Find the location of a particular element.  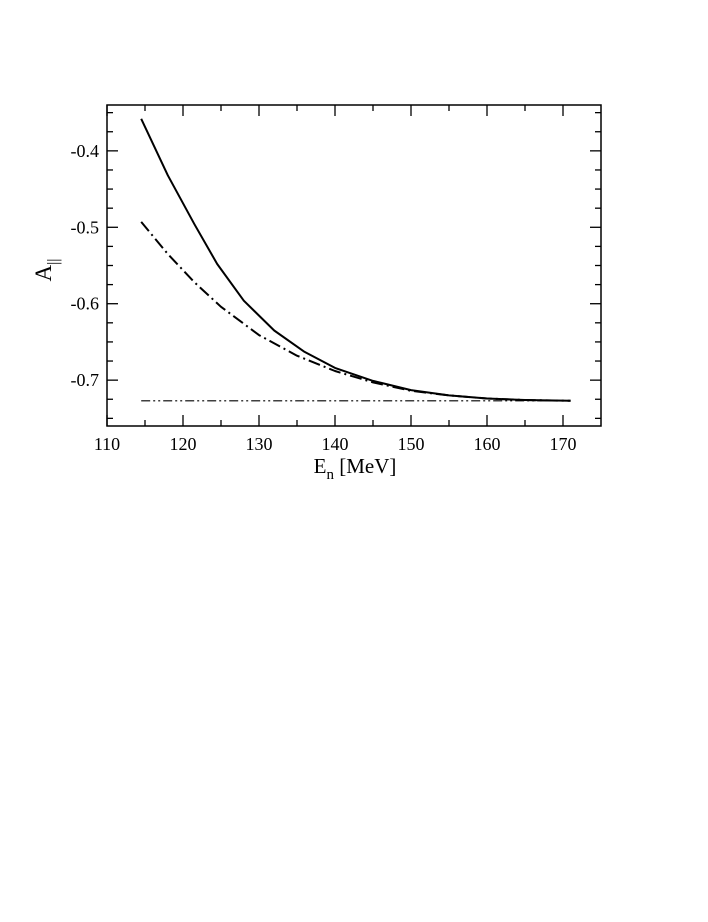

x-tick-label: 140 is located at coordinates (335, 444).